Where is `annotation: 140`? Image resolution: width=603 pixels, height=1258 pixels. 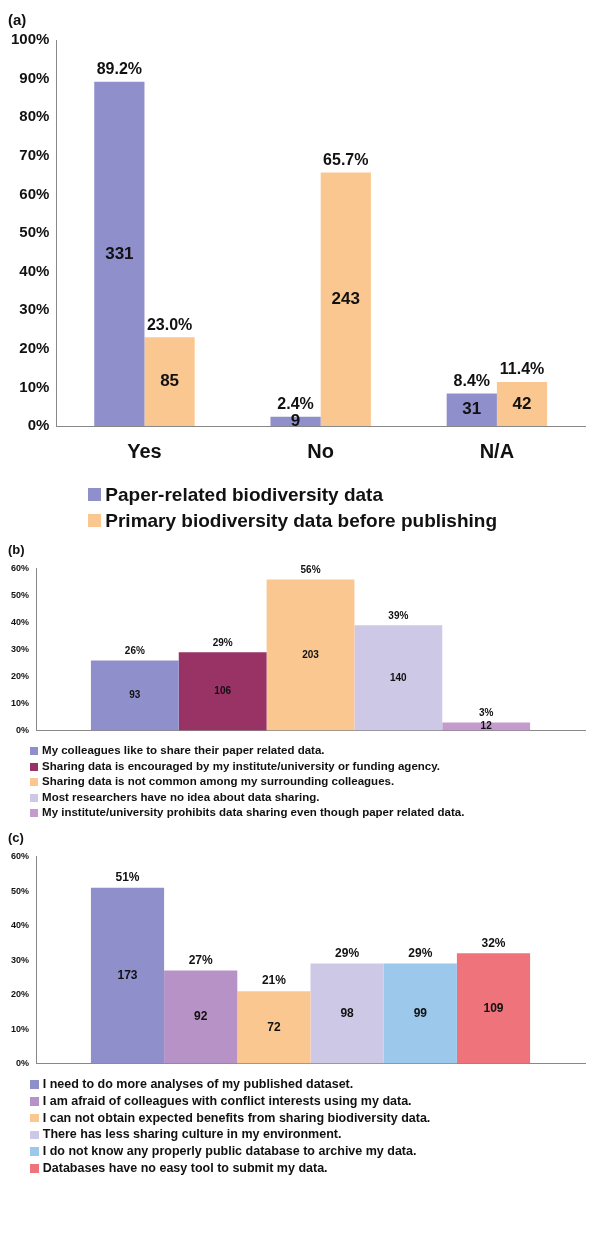
annotation: 140 is located at coordinates (399, 677).